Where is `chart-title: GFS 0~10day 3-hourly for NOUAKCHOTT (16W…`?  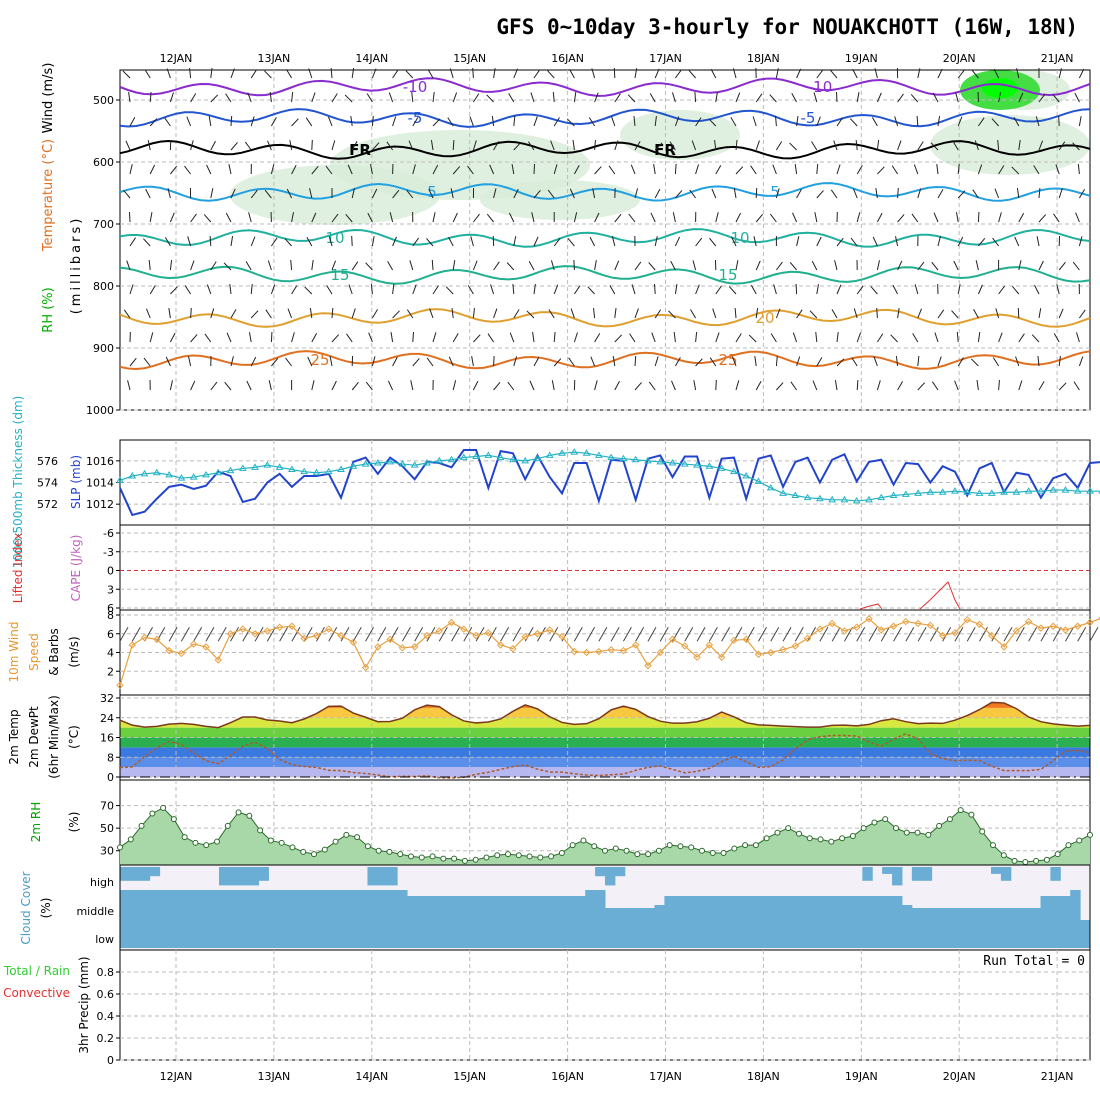
chart-title: GFS 0~10day 3-hourly for NOUAKCHOTT (16W… is located at coordinates (787, 27).